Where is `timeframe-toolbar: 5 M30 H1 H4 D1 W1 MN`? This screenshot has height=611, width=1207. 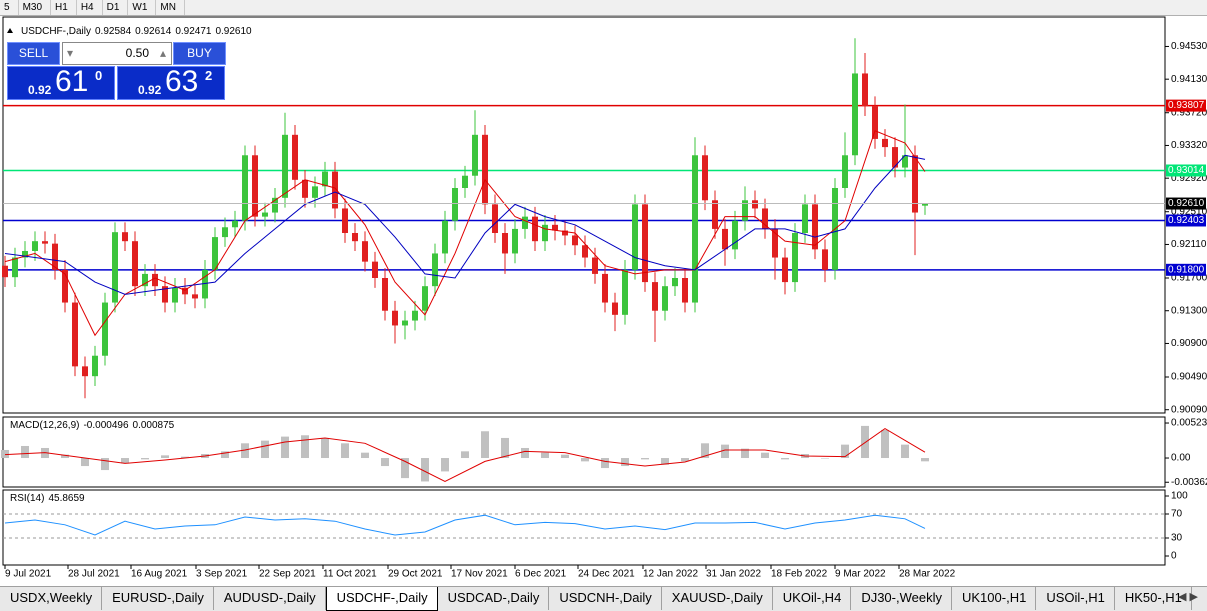 timeframe-toolbar: 5 M30 H1 H4 D1 W1 MN is located at coordinates (603, 8).